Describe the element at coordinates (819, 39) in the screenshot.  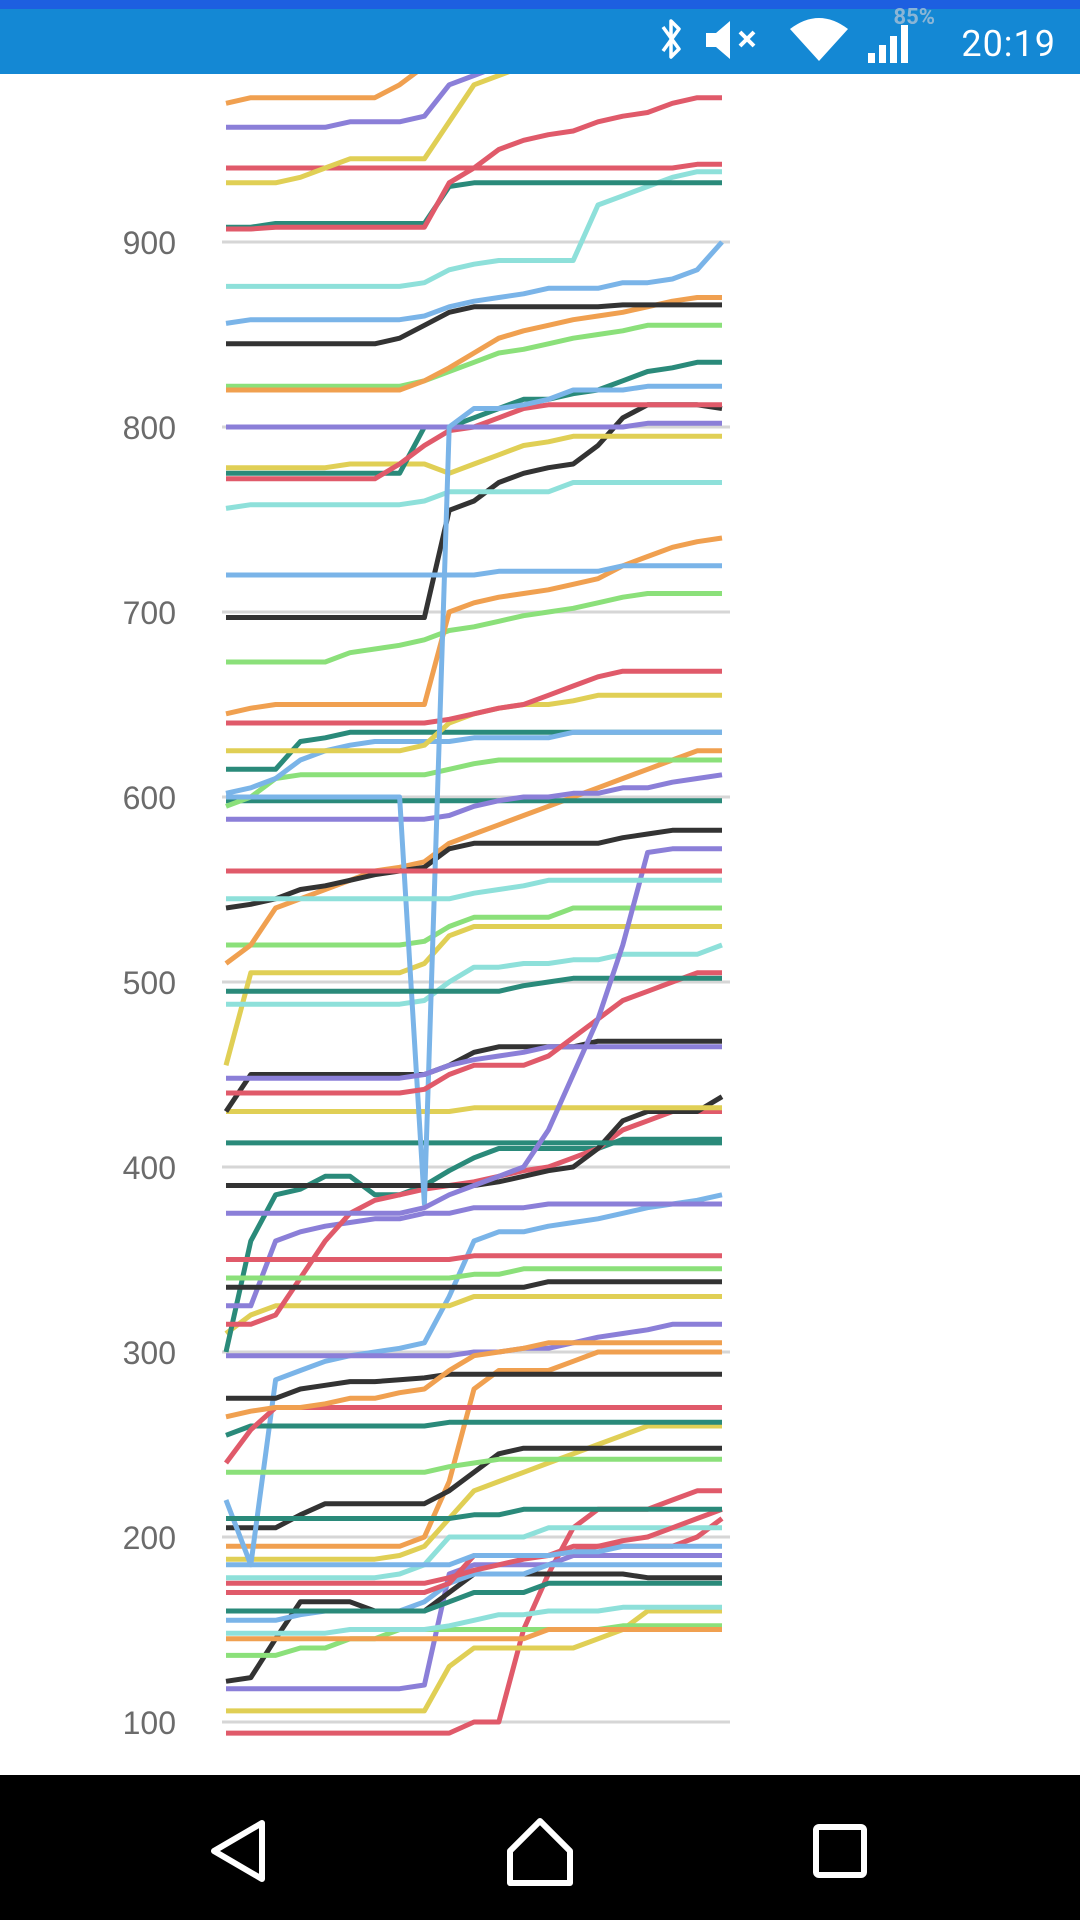
I see `wifi-icon` at that location.